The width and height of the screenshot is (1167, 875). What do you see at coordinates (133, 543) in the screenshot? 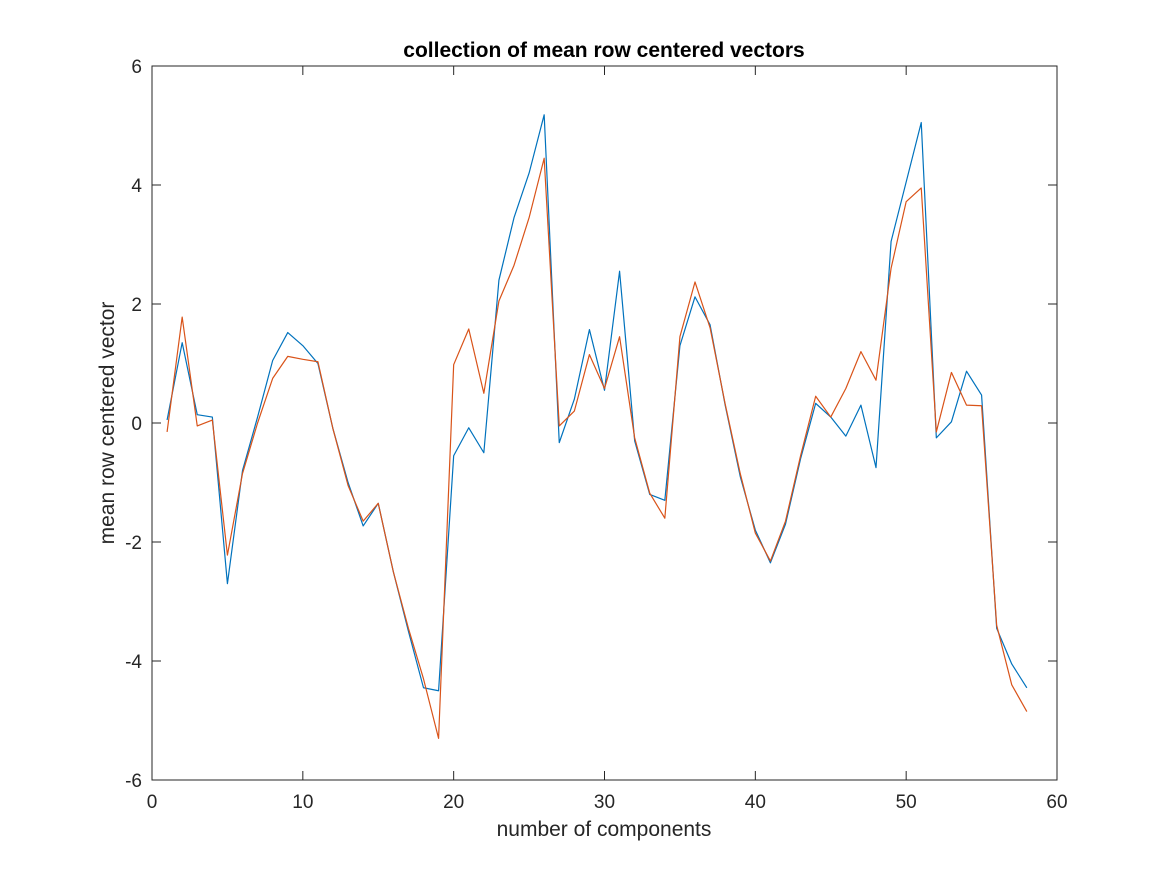
I see `y-tick-label--2: -2` at bounding box center [133, 543].